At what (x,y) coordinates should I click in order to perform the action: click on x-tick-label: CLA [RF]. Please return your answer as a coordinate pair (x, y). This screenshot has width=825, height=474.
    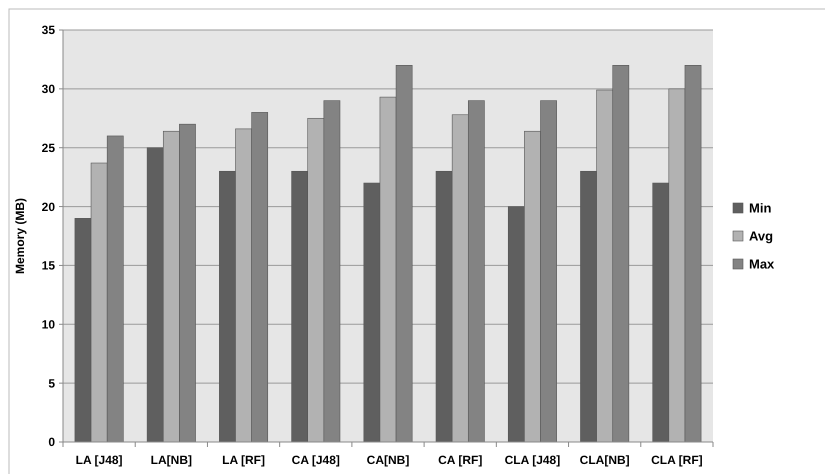
    Looking at the image, I should click on (677, 460).